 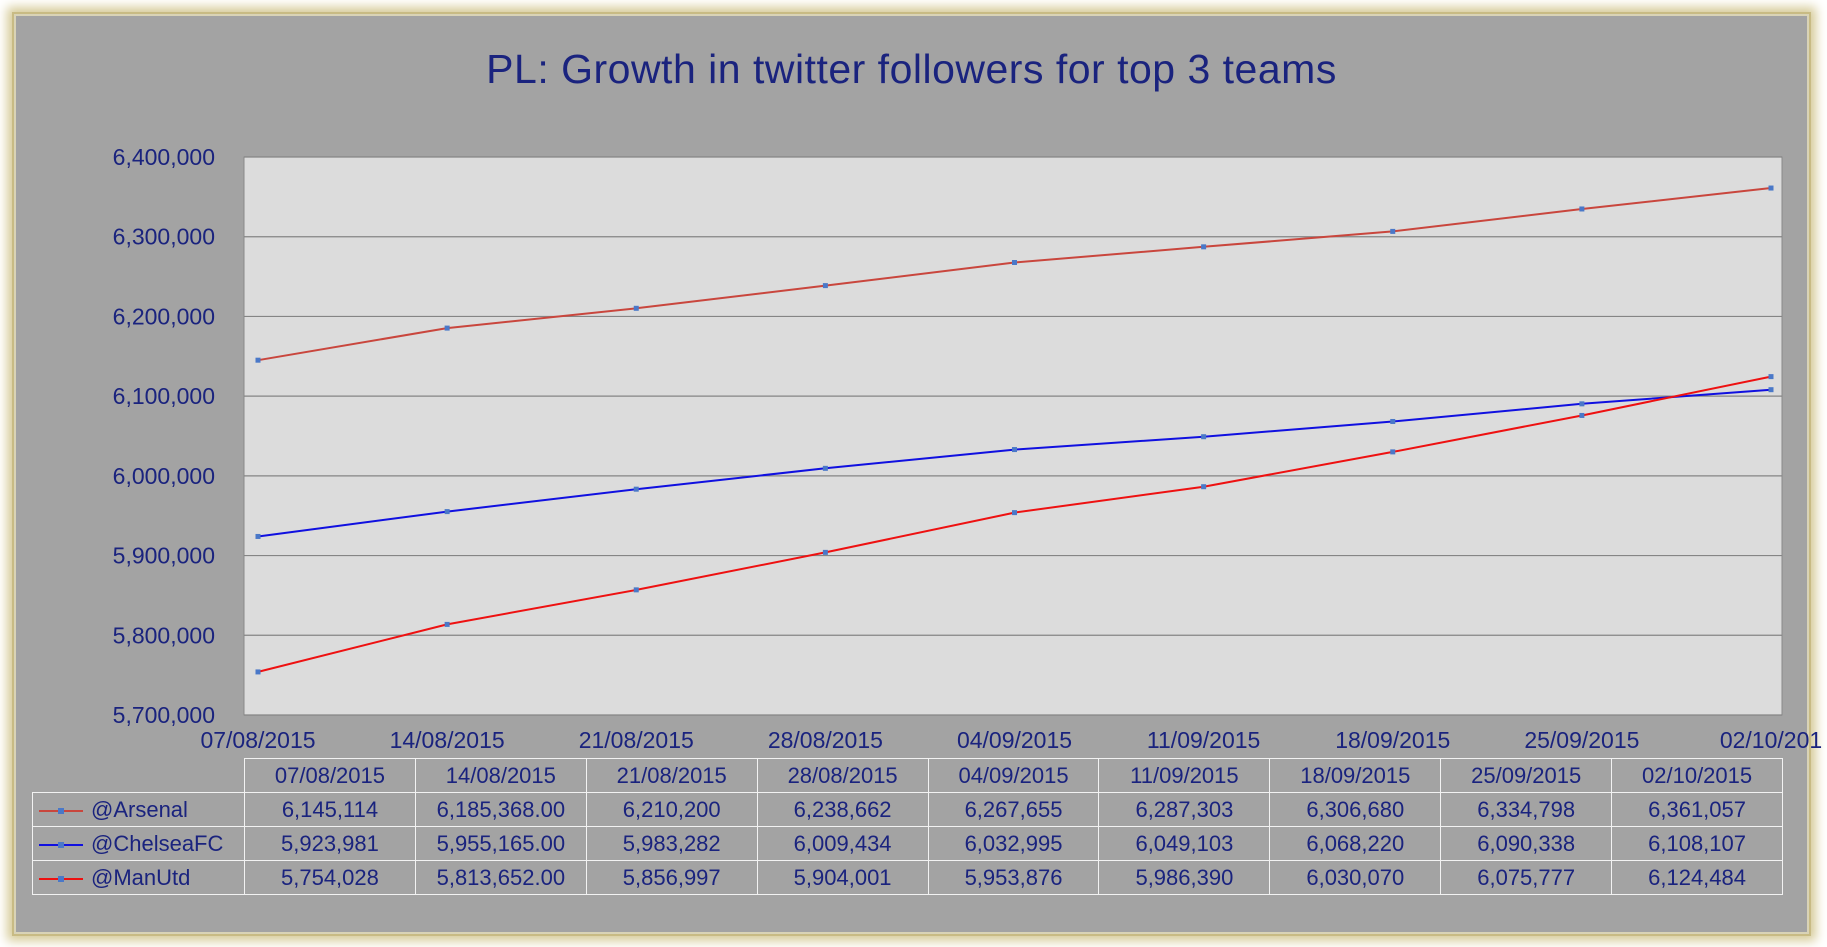 I want to click on table-cell: 6,032,995, so click(x=1013, y=843).